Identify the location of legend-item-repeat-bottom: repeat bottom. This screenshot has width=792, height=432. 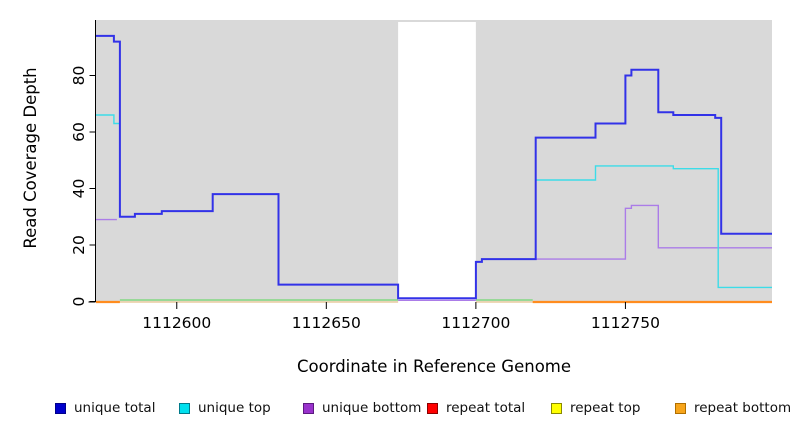
(733, 408).